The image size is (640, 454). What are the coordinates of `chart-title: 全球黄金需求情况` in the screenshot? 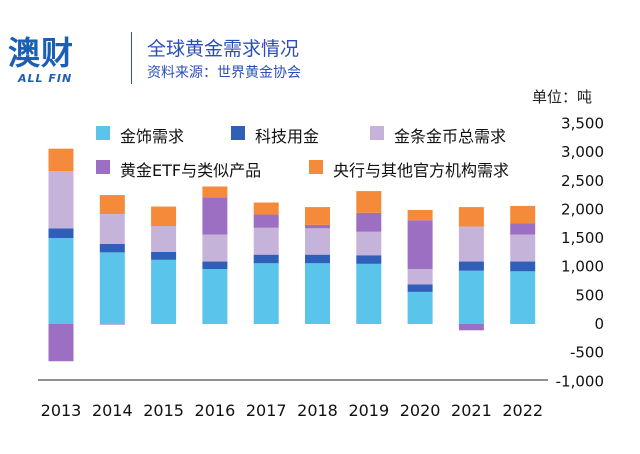 It's located at (223, 49).